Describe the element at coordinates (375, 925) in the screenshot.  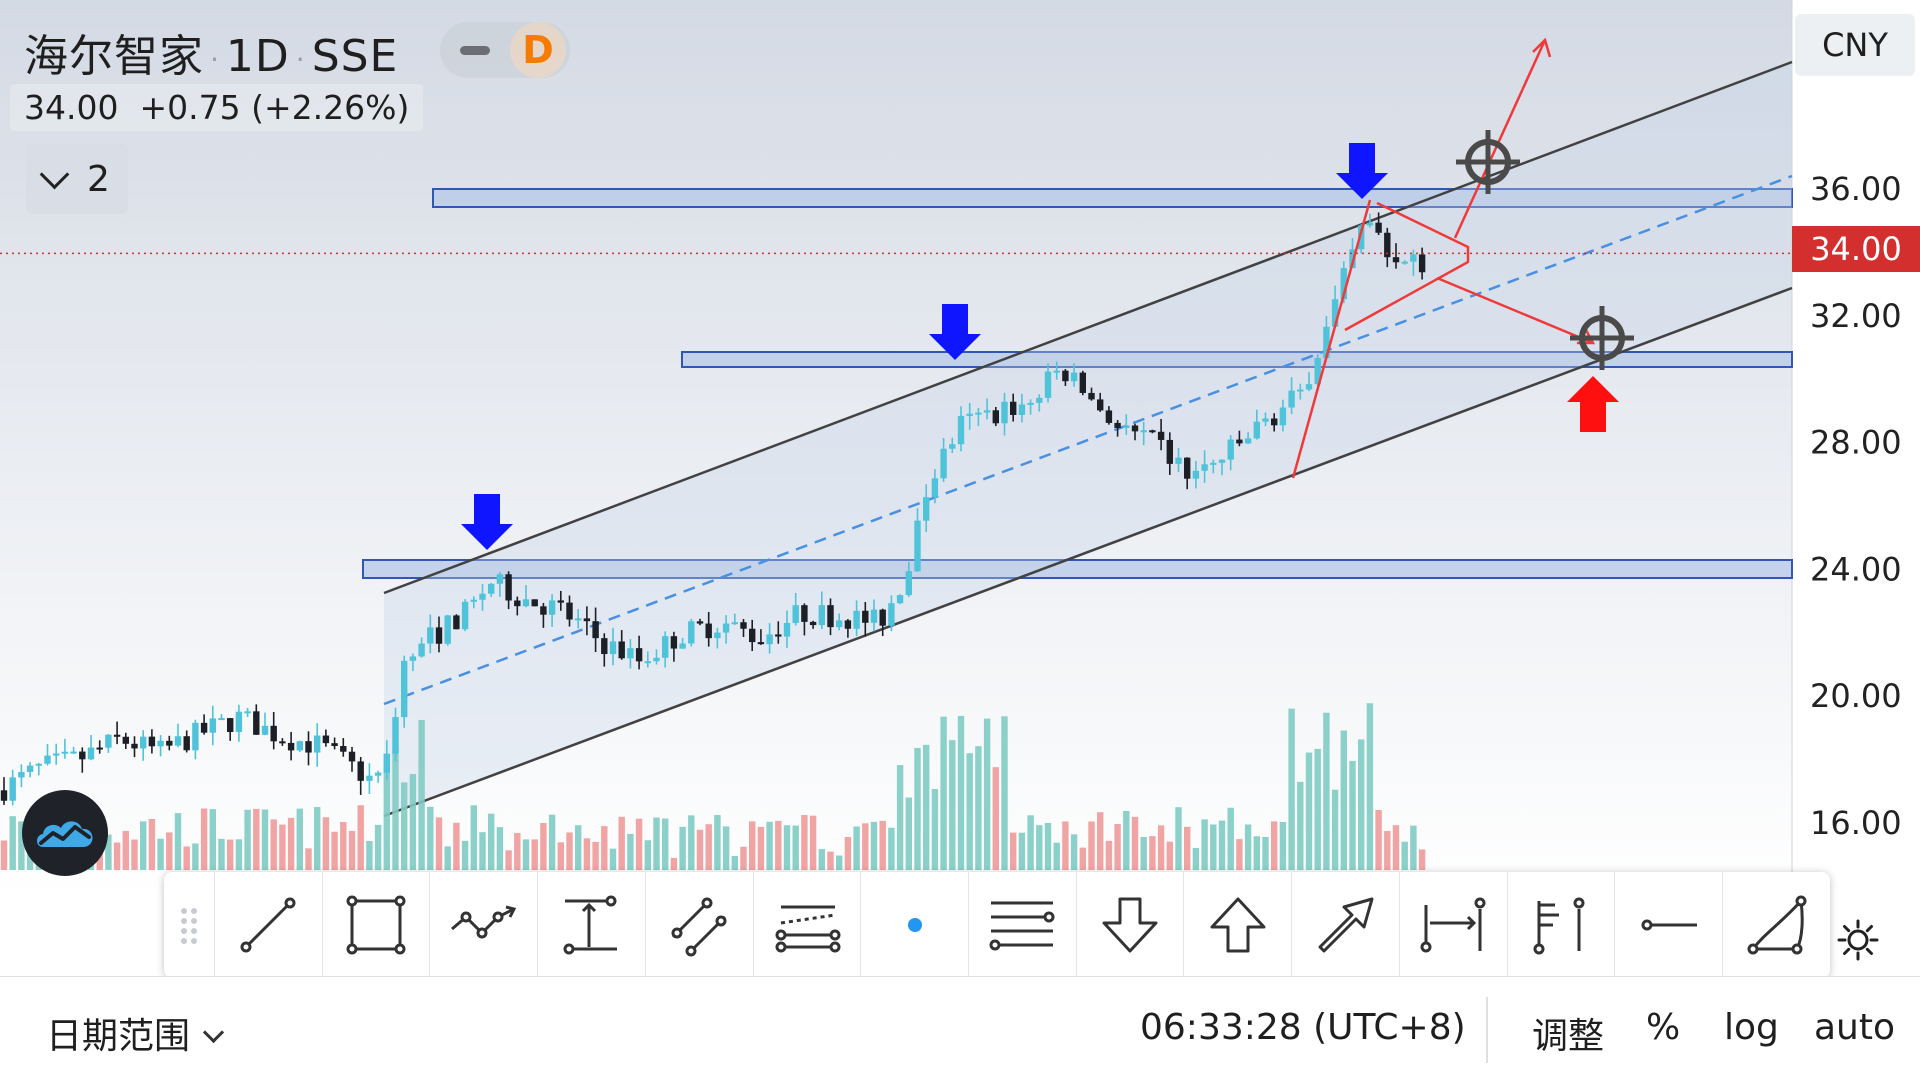
I see `rectangle-tool` at that location.